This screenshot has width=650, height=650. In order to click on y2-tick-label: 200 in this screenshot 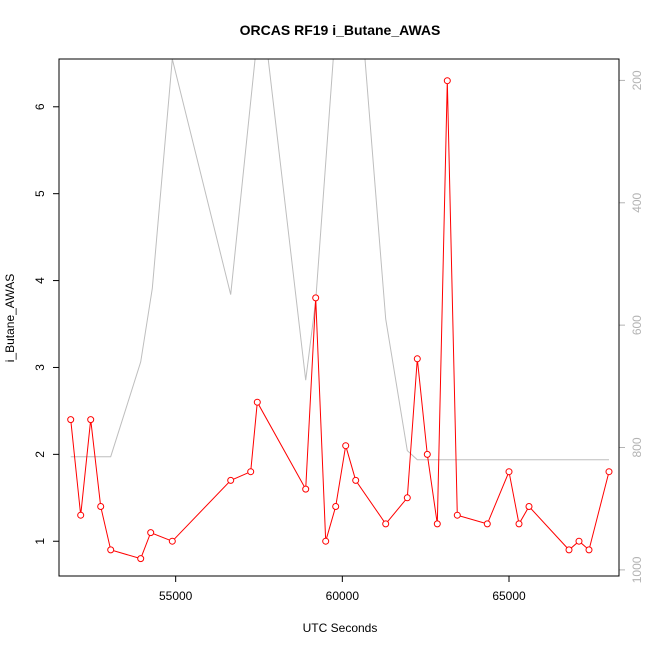, I will do `click(637, 80)`.